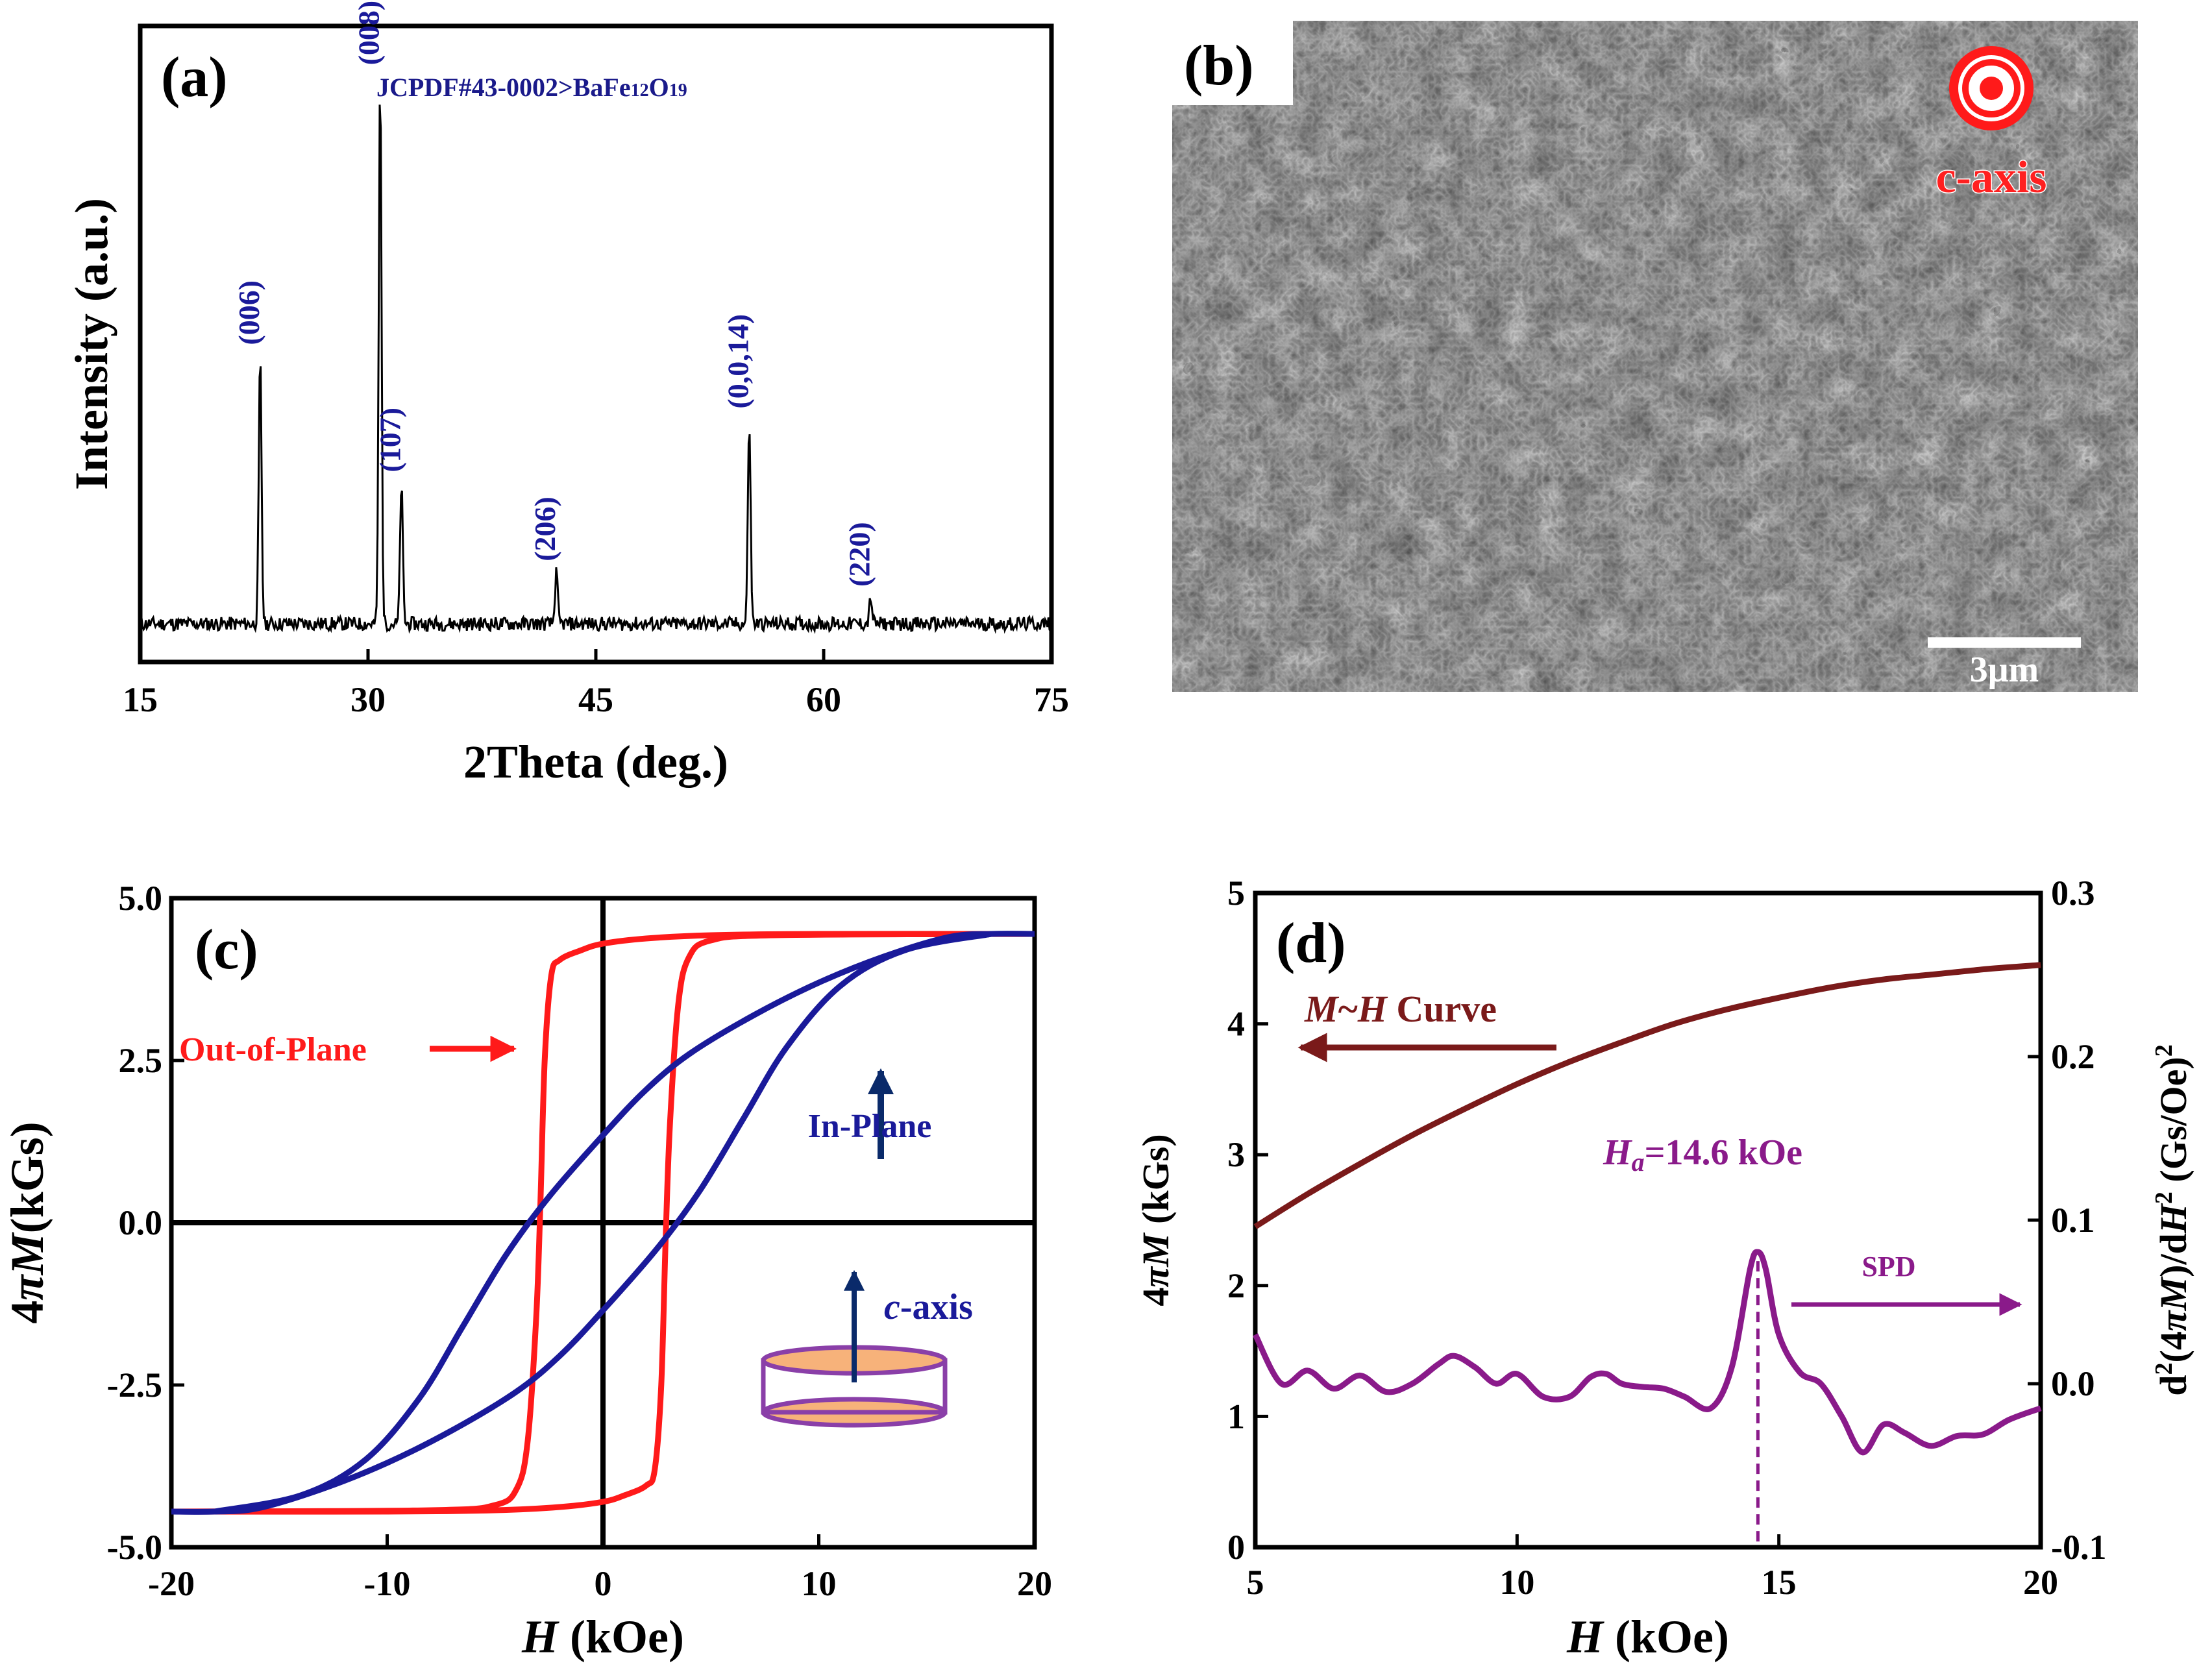 Image resolution: width=2212 pixels, height=1679 pixels. What do you see at coordinates (273, 1050) in the screenshot?
I see `out-of-plane-legend: Out-of-Plane` at bounding box center [273, 1050].